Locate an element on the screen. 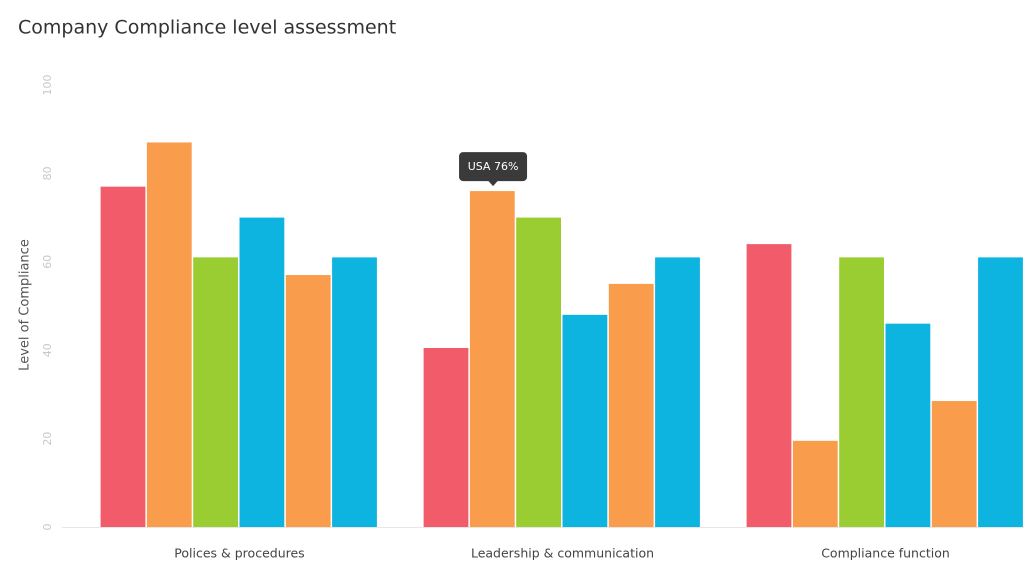 Image resolution: width=1024 pixels, height=577 pixels. y-tick-label: 60 is located at coordinates (47, 262).